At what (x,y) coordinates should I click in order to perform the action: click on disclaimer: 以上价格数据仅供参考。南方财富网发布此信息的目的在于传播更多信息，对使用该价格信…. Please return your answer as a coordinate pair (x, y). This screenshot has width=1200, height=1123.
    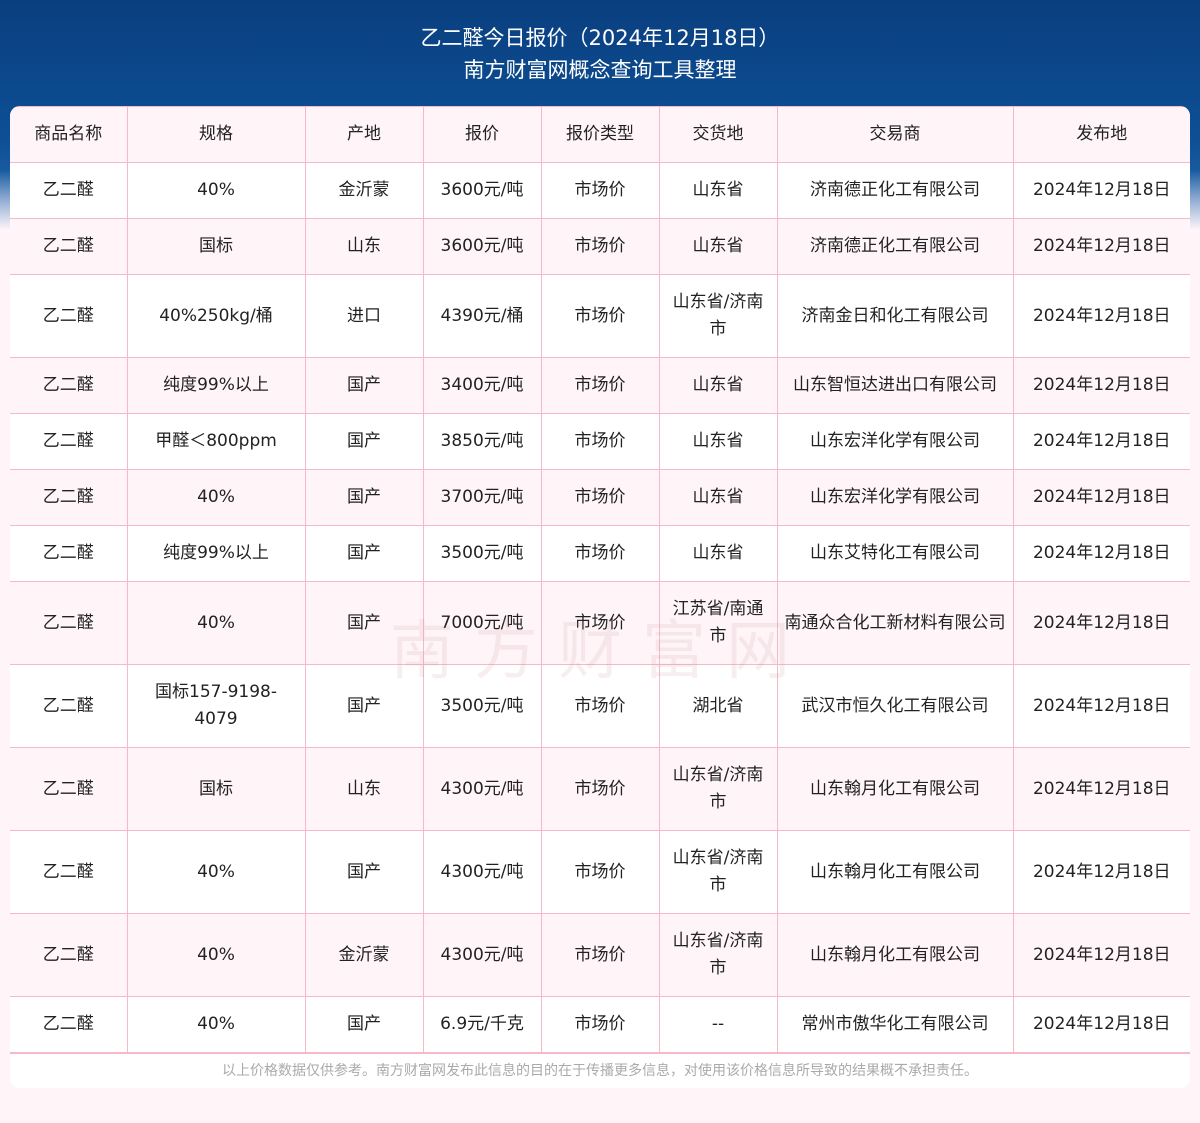
    Looking at the image, I should click on (600, 1070).